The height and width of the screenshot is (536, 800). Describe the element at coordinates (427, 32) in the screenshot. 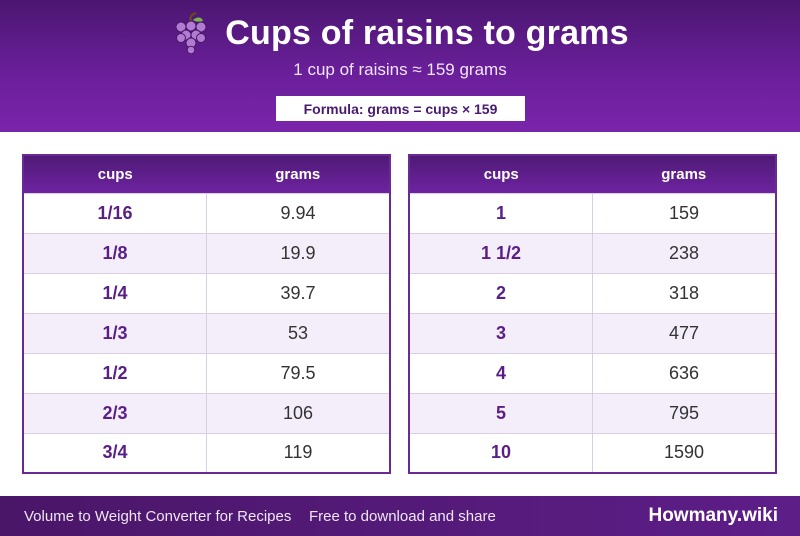

I see `page-title: Cups of raisins to grams` at that location.